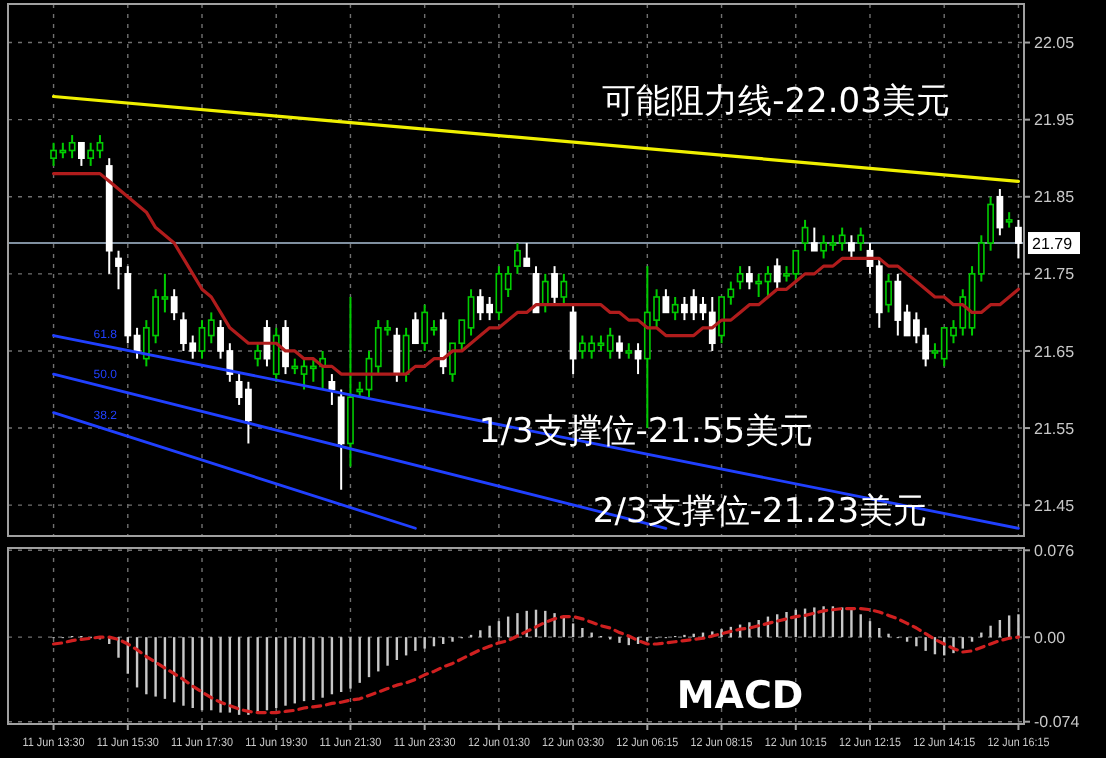 This screenshot has width=1106, height=758. Describe the element at coordinates (1050, 637) in the screenshot. I see `y-tick-label: 0.00` at that location.